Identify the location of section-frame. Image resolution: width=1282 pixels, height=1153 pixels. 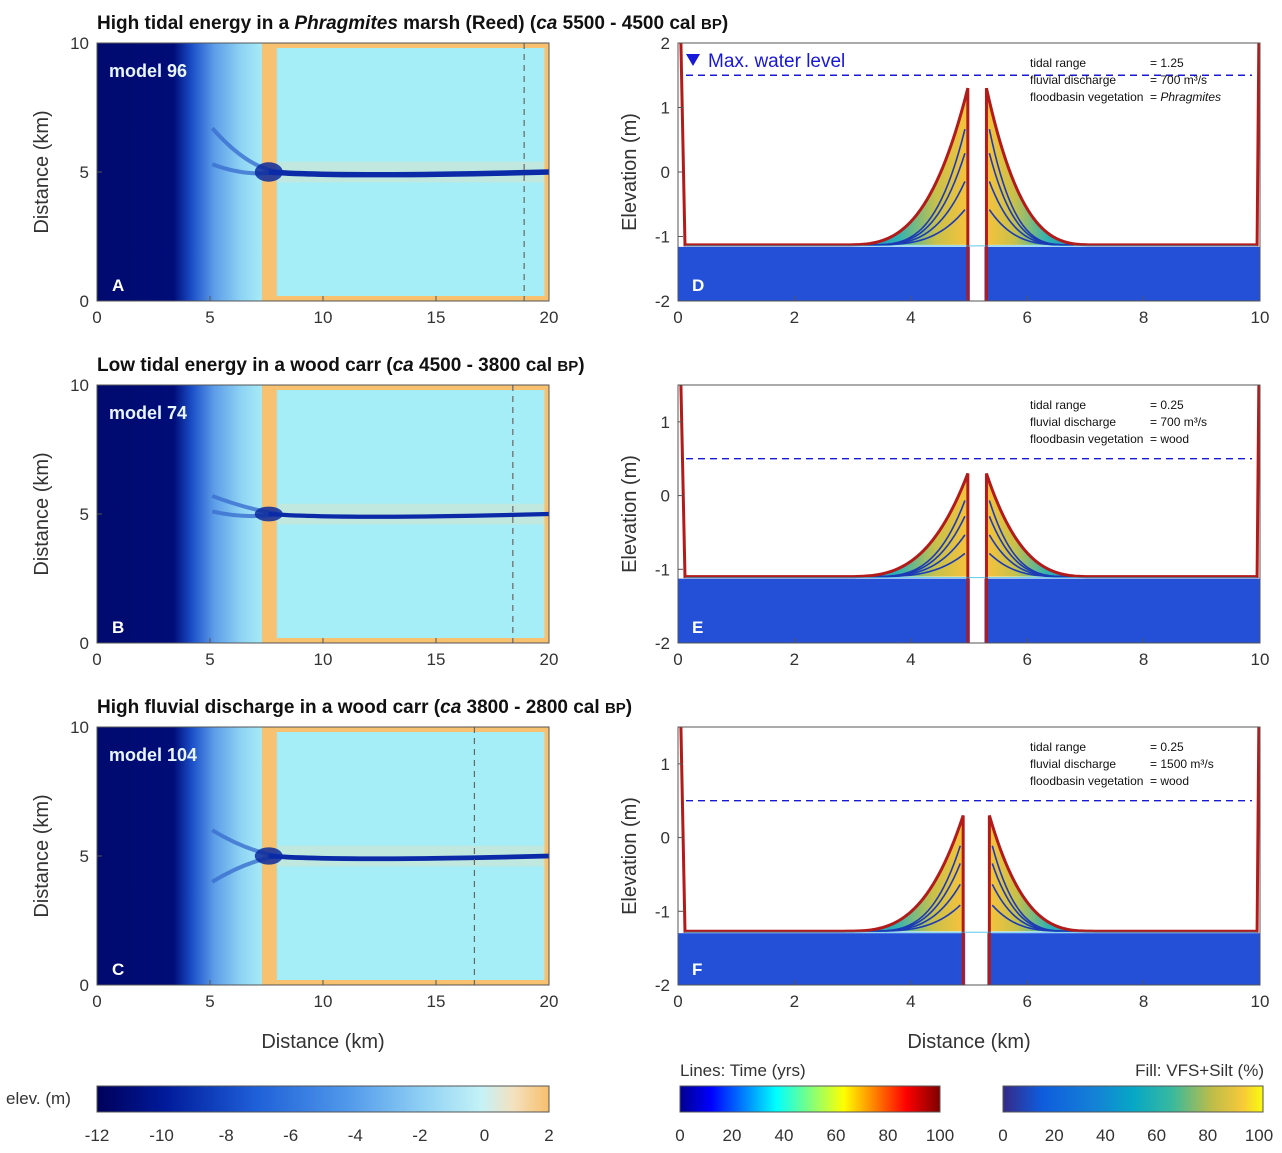
(969, 856).